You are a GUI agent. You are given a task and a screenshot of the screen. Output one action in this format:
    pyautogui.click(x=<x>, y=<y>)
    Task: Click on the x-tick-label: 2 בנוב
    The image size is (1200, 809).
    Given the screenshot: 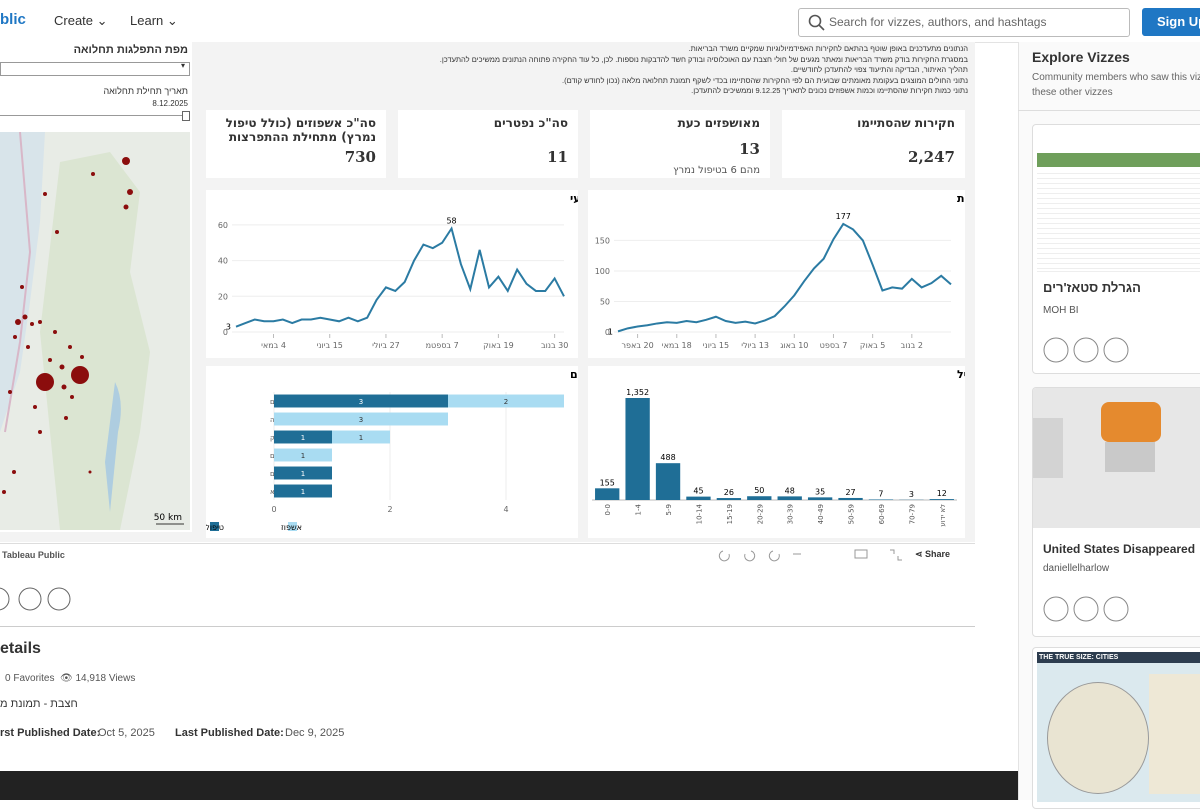 What is the action you would take?
    pyautogui.click(x=912, y=345)
    